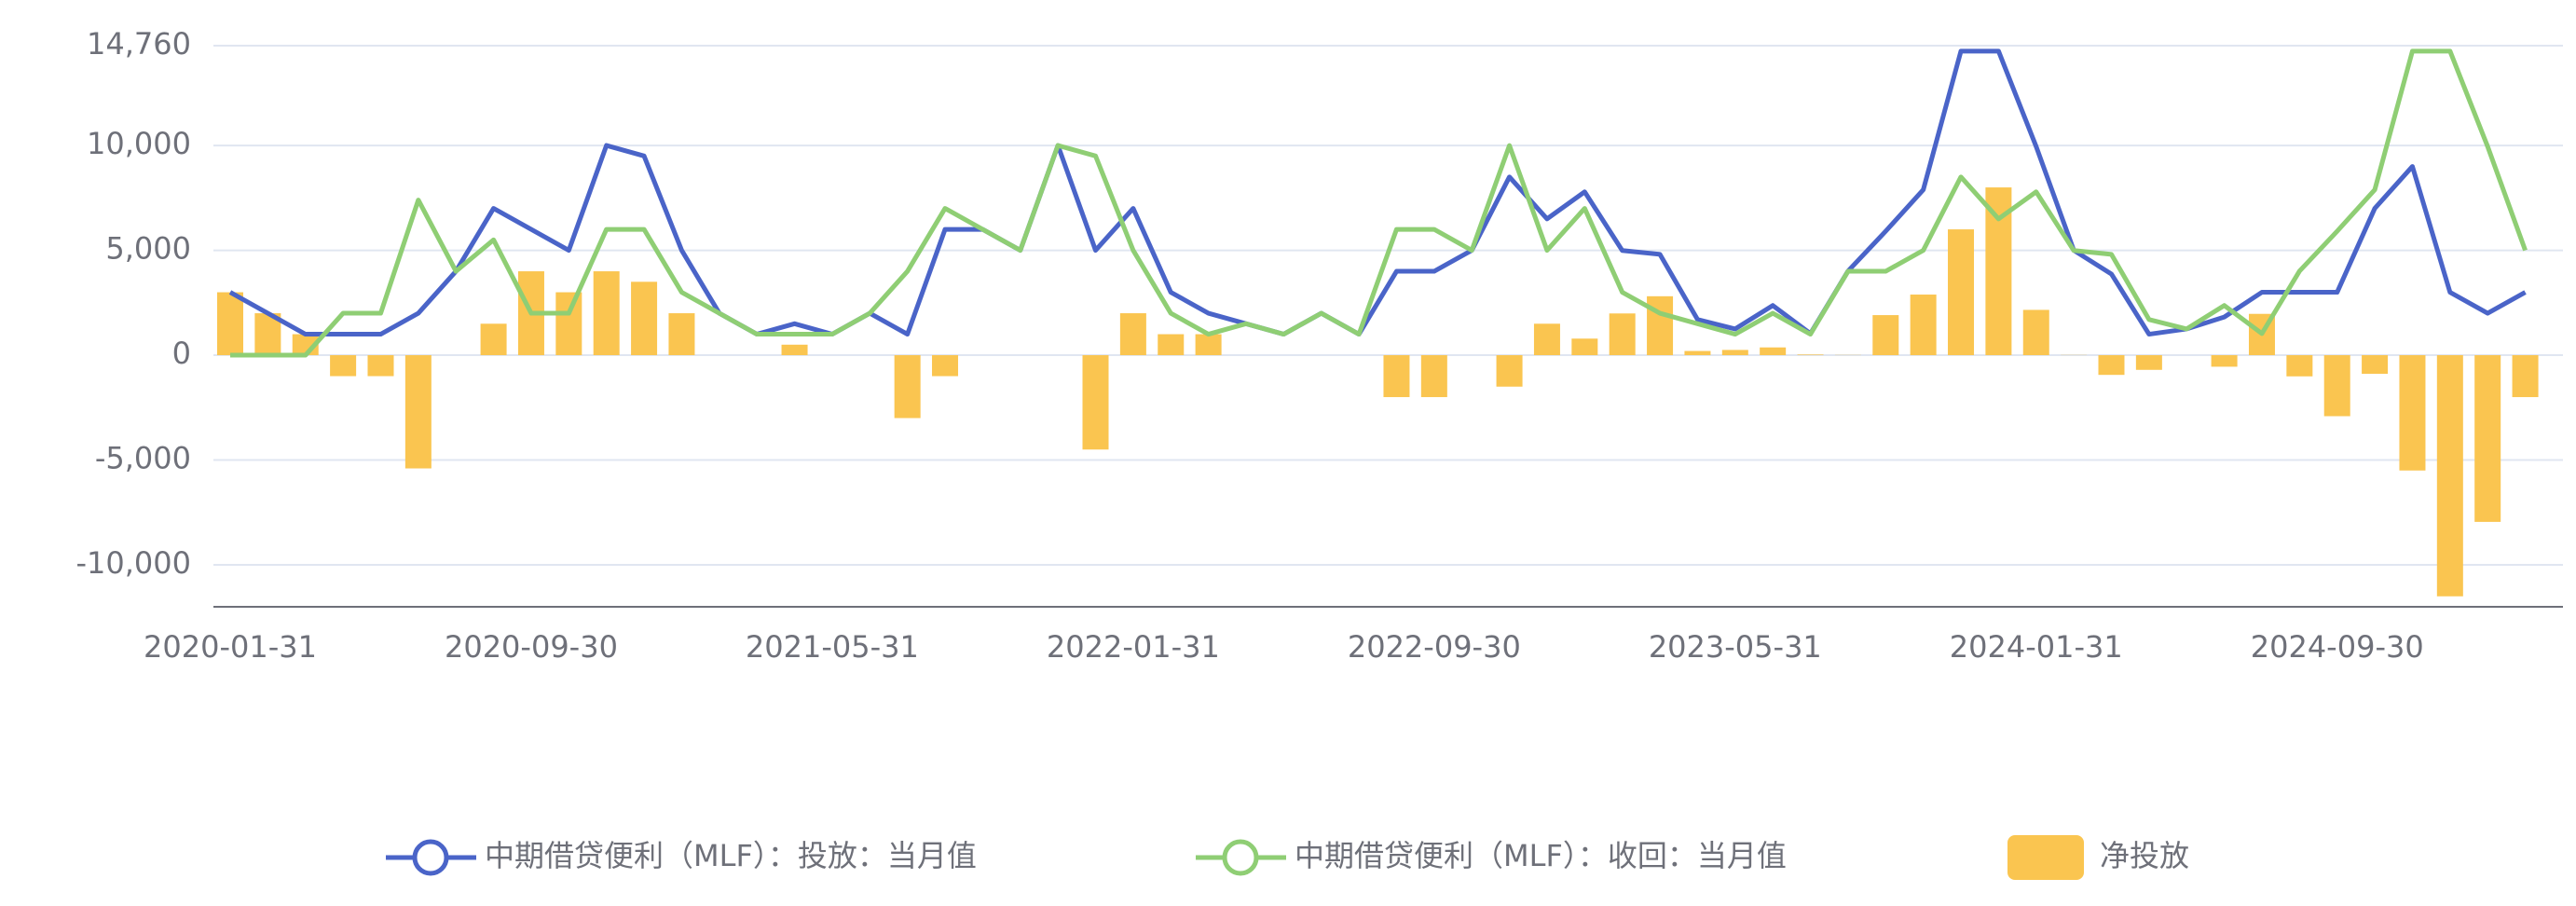  What do you see at coordinates (133, 563) in the screenshot?
I see `y-tick-label: -10,000` at bounding box center [133, 563].